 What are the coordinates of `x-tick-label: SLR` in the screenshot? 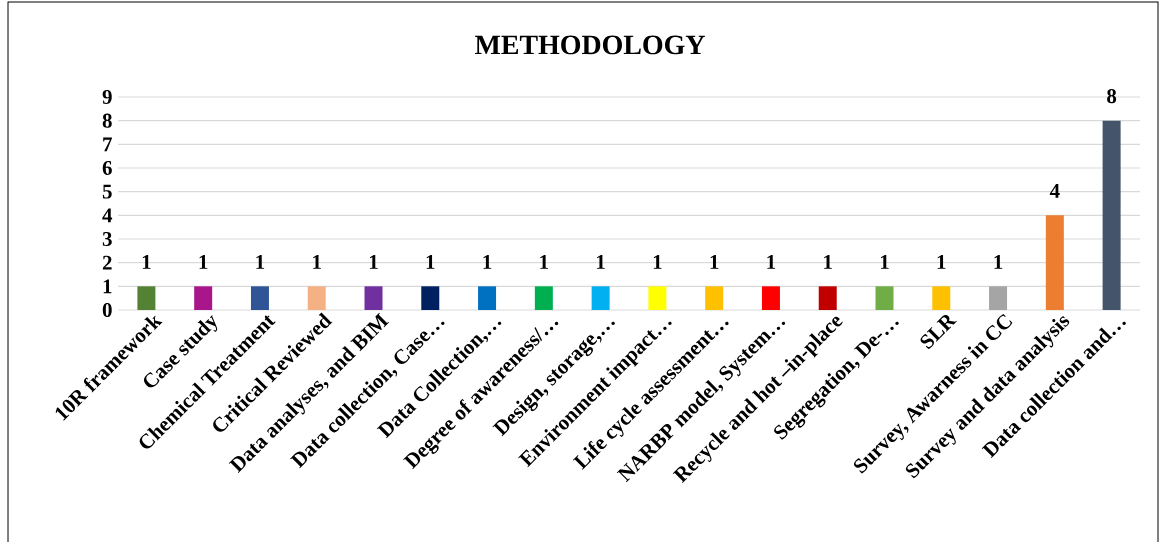 It's located at (938, 332).